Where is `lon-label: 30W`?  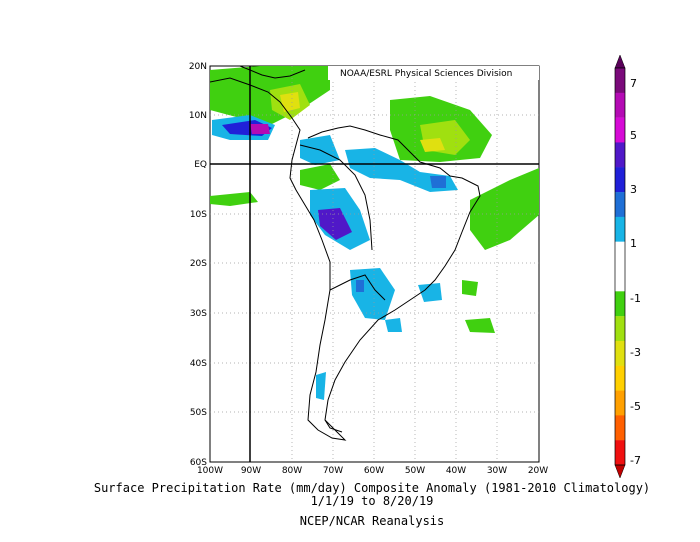
lon-label: 30W is located at coordinates (497, 471).